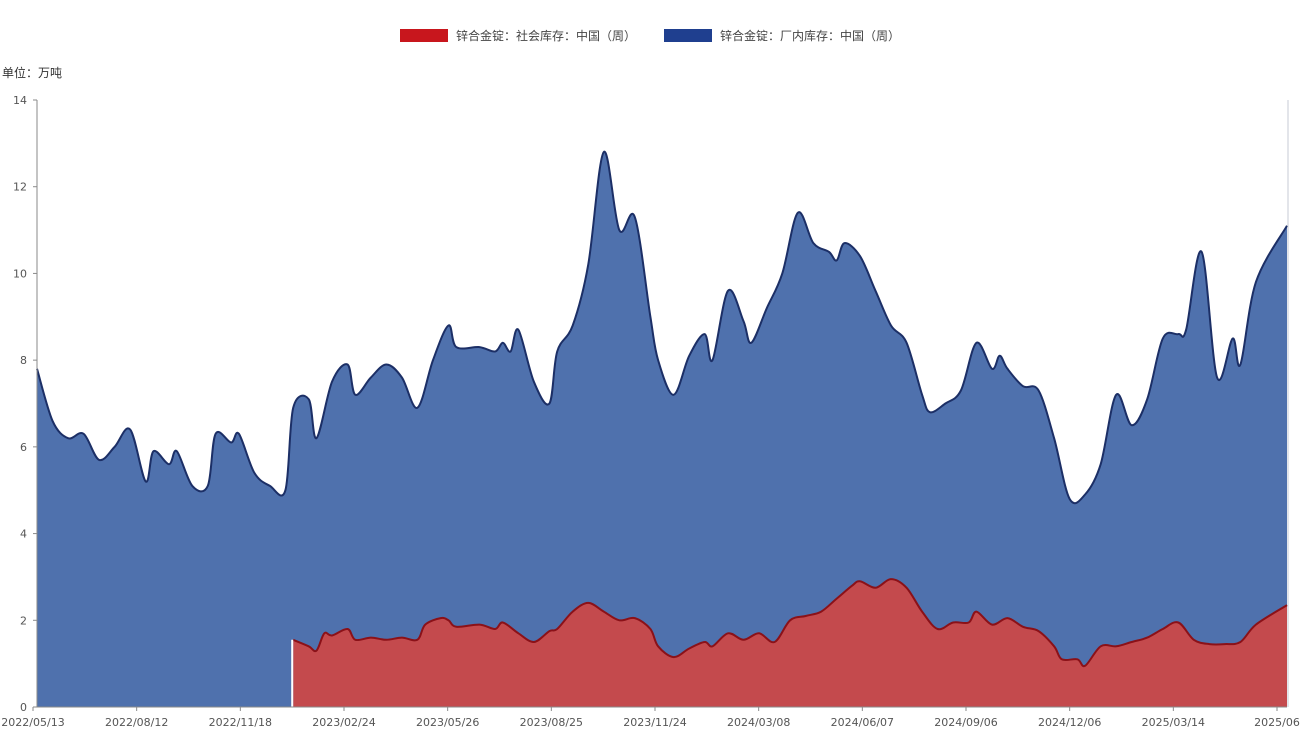 The height and width of the screenshot is (740, 1300). I want to click on x-tick-label: 2025/03/14, so click(1173, 722).